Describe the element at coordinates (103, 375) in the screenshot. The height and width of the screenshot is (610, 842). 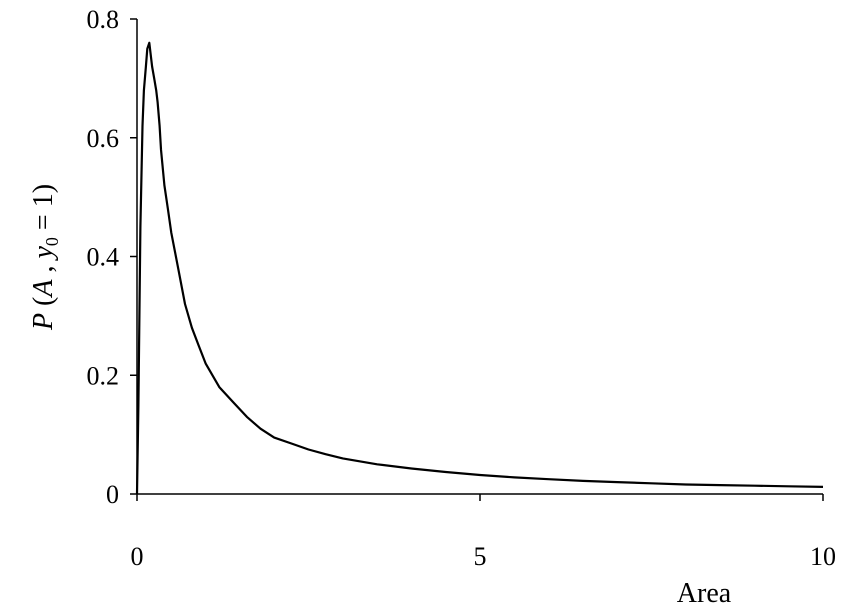
I see `y-tick-label: 0.2` at that location.